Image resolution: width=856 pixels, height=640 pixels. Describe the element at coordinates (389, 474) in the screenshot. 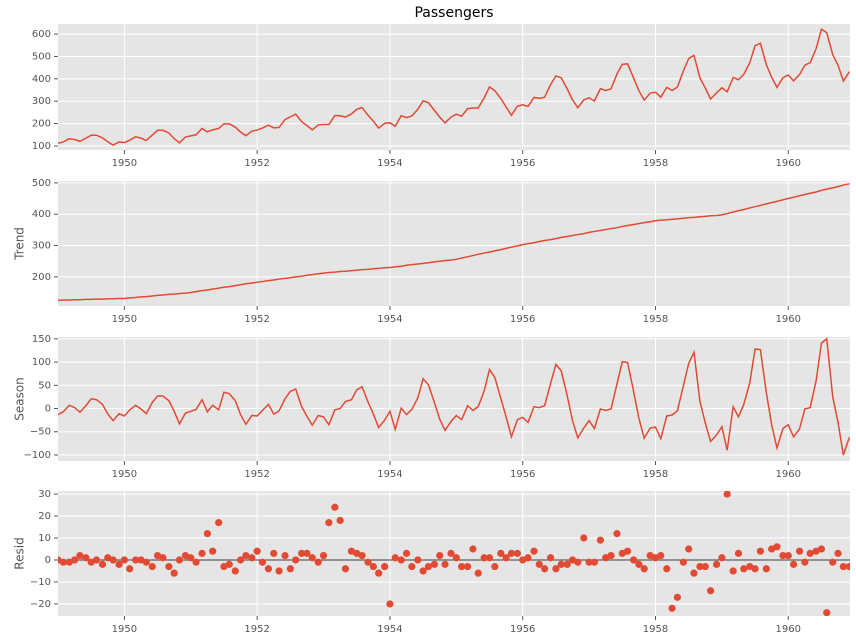

I see `x-tick-label: 1954` at that location.